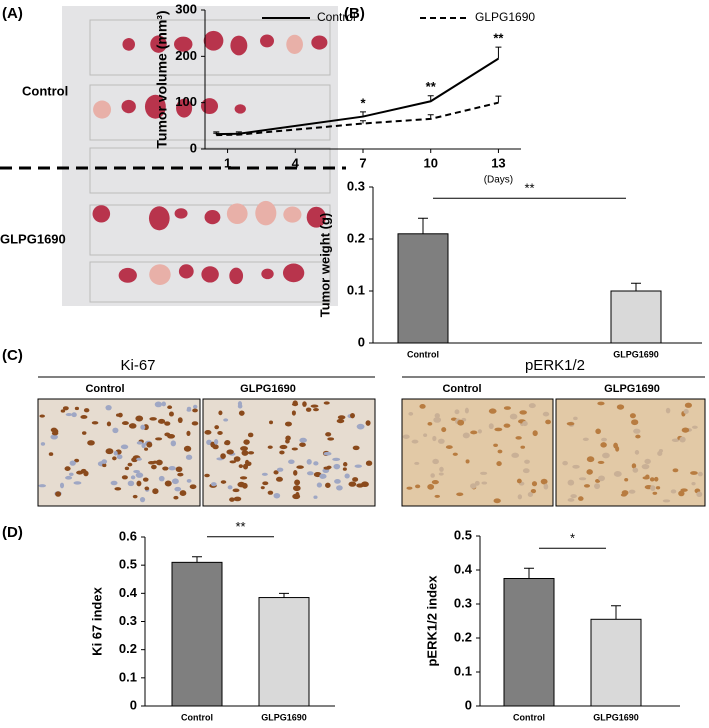  Describe the element at coordinates (529, 642) in the screenshot. I see `bar` at that location.